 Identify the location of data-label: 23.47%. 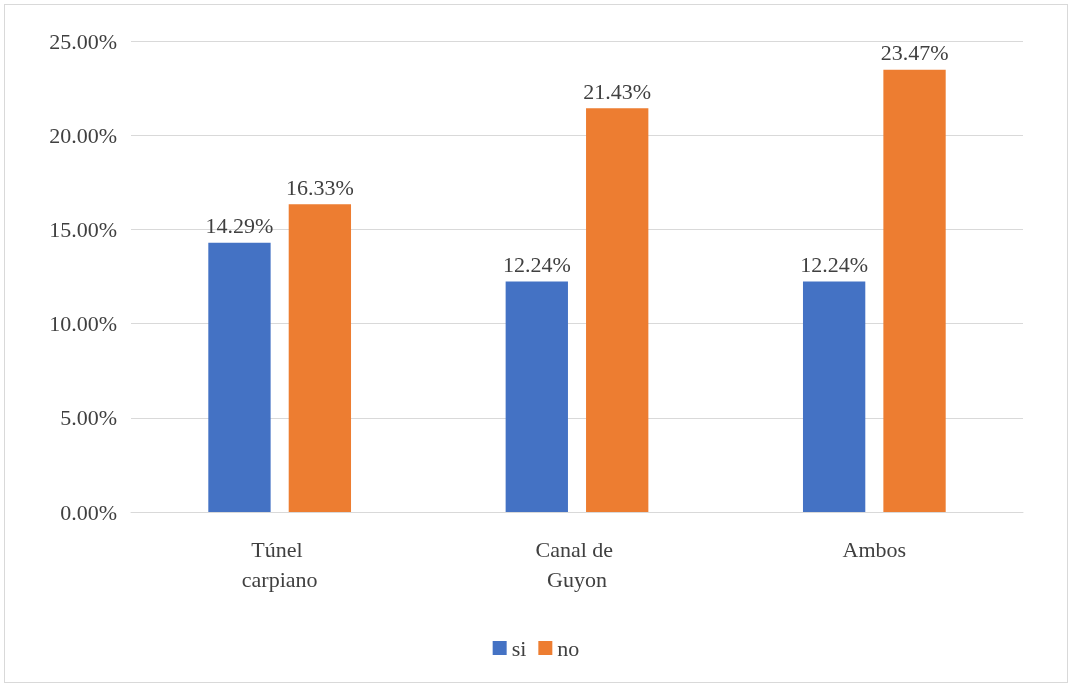
(914, 53).